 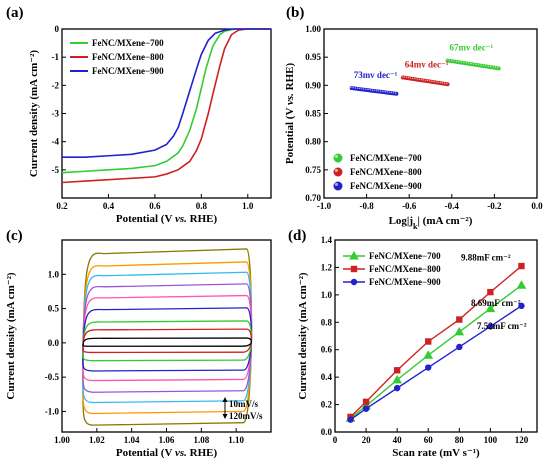 I want to click on y-tick-label: 0.6, so click(x=327, y=350).